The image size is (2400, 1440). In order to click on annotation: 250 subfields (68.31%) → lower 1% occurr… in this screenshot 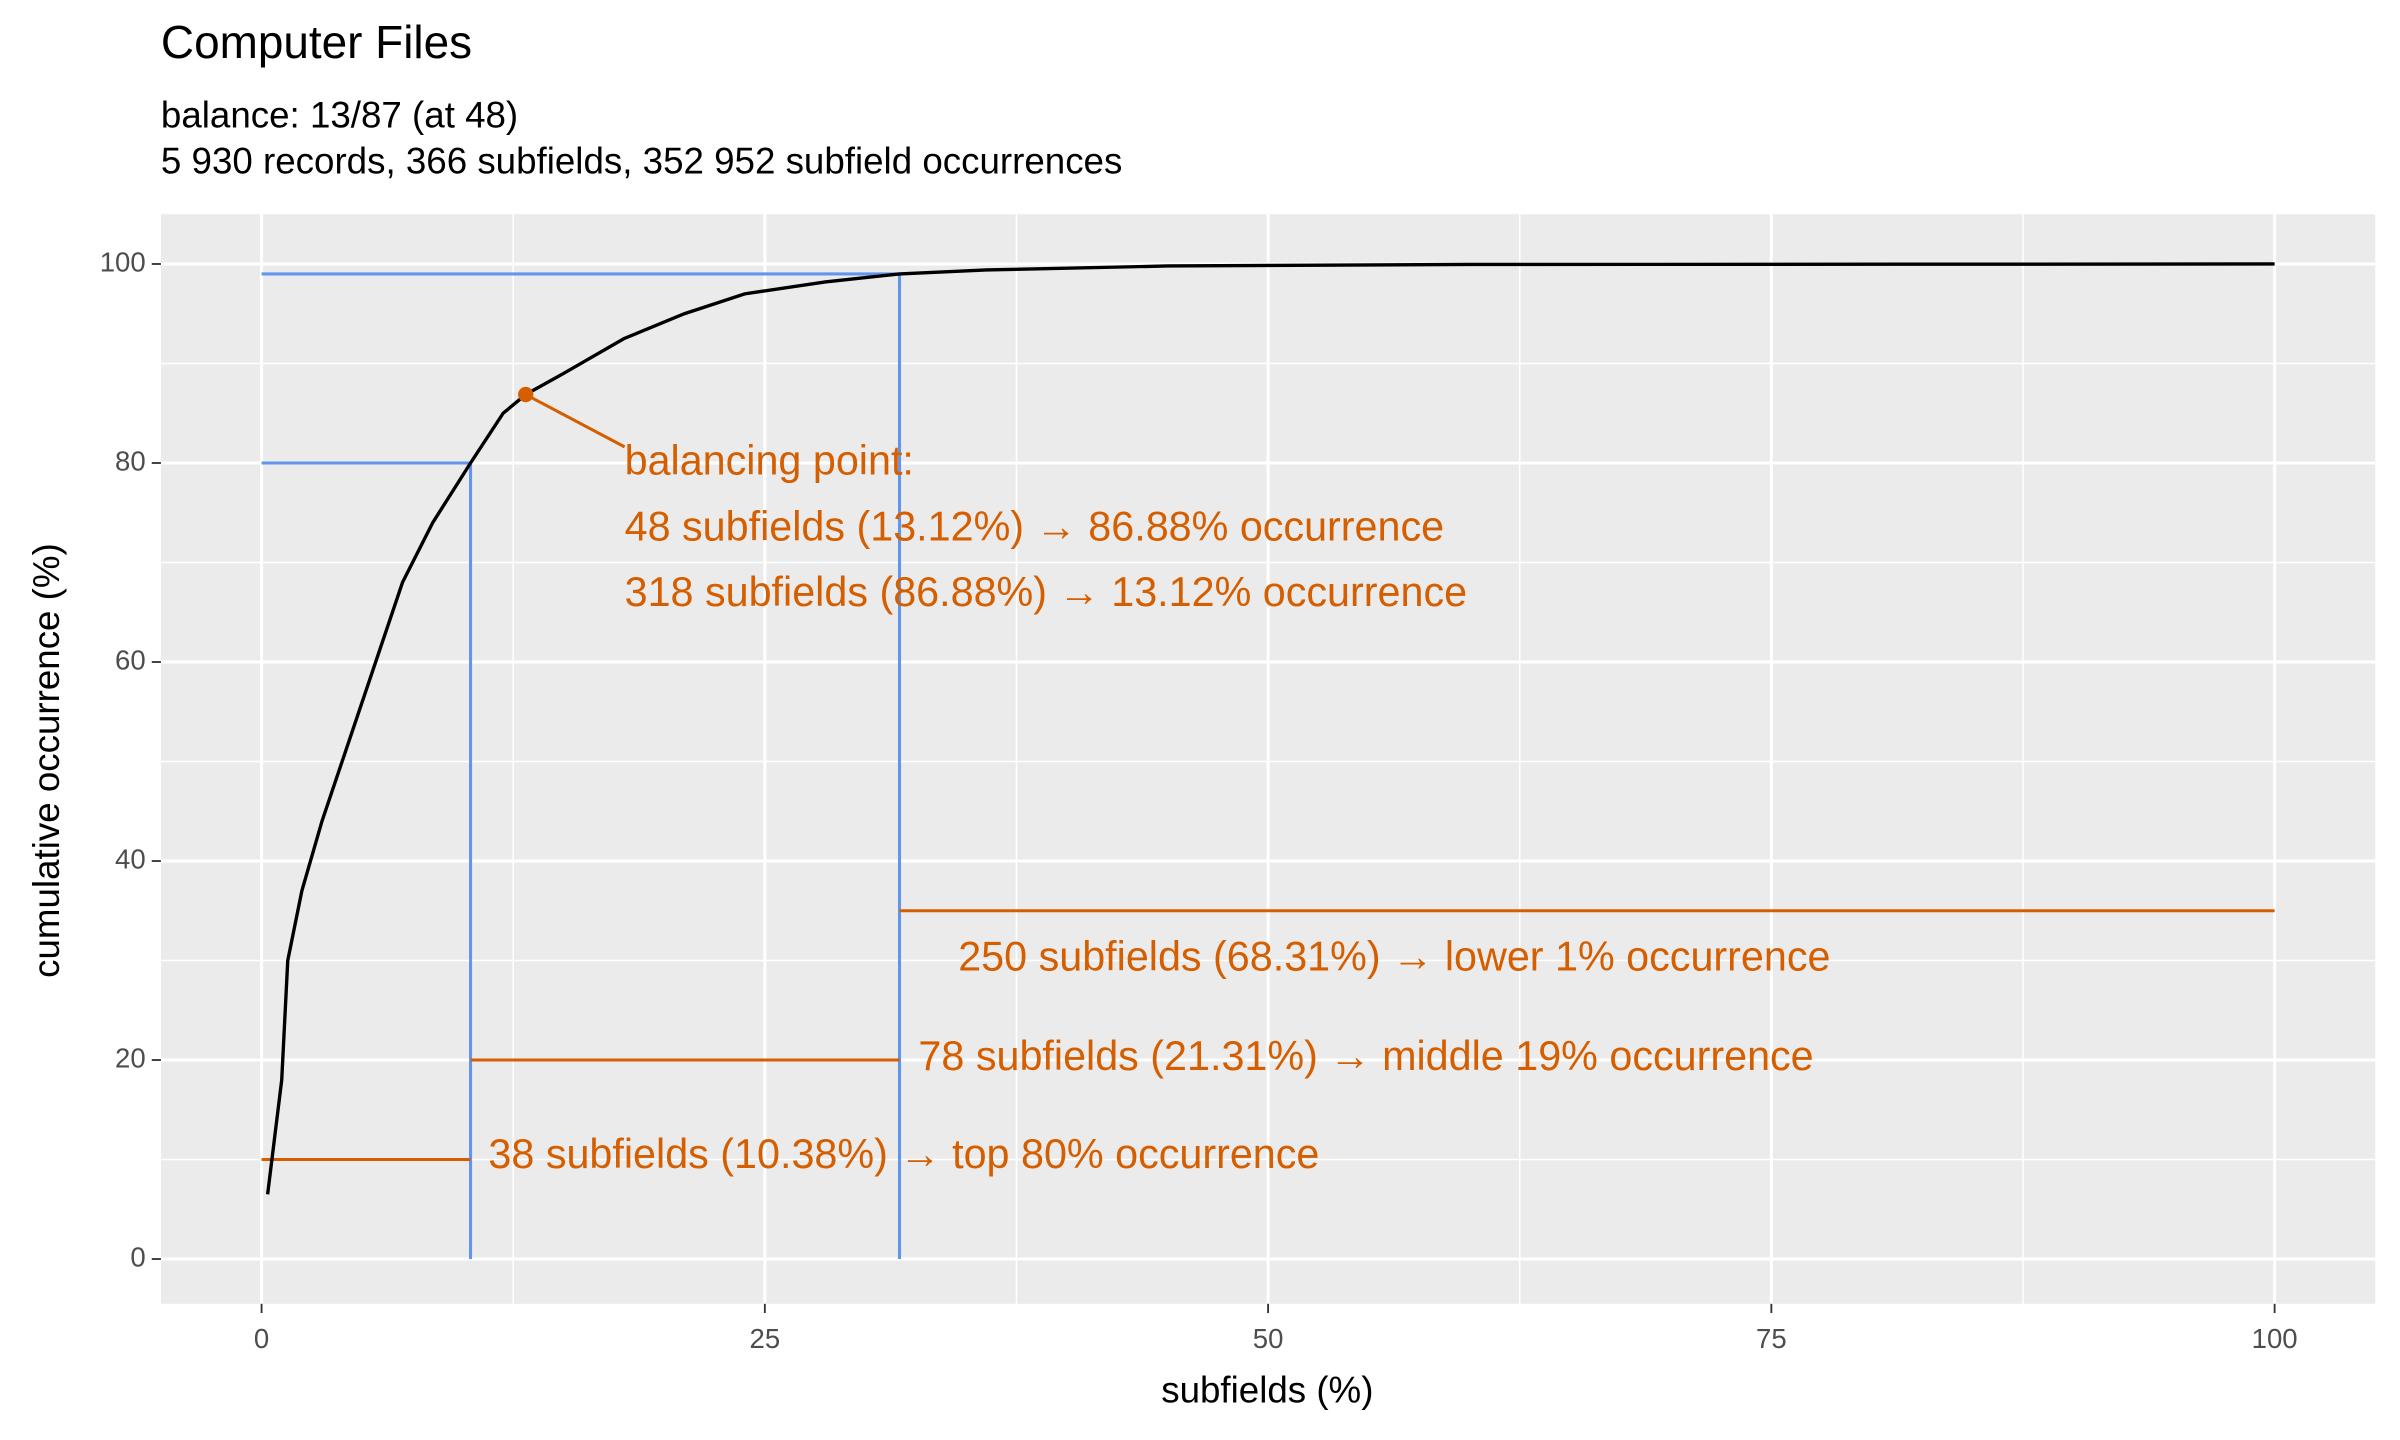, I will do `click(1394, 956)`.